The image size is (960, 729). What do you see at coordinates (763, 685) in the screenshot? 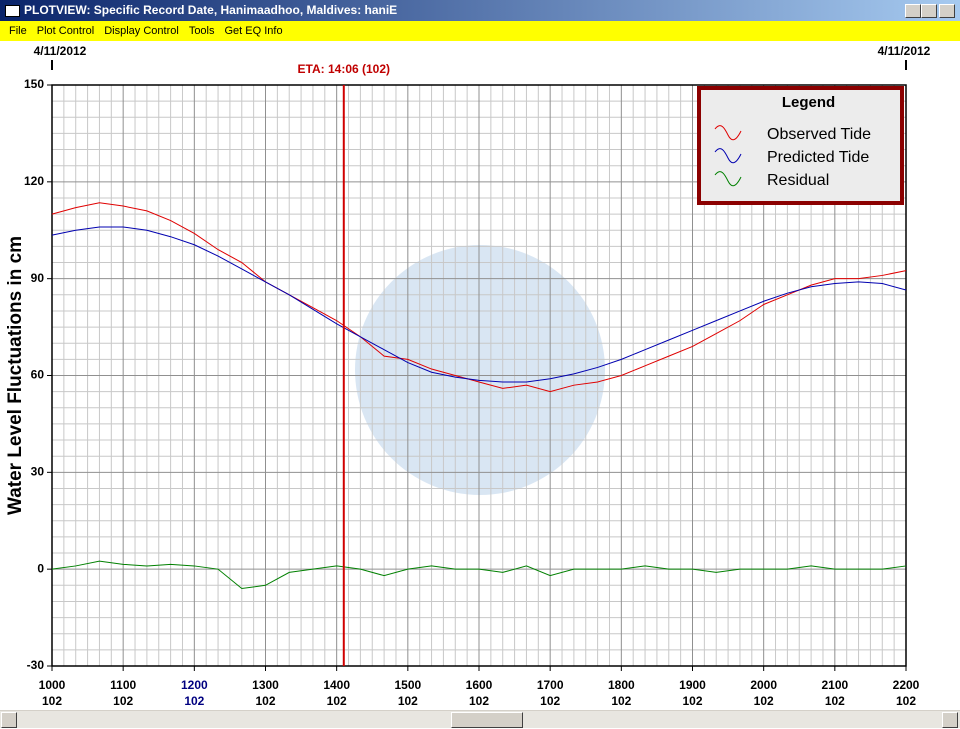
I see `x-tick-label: 2000` at bounding box center [763, 685].